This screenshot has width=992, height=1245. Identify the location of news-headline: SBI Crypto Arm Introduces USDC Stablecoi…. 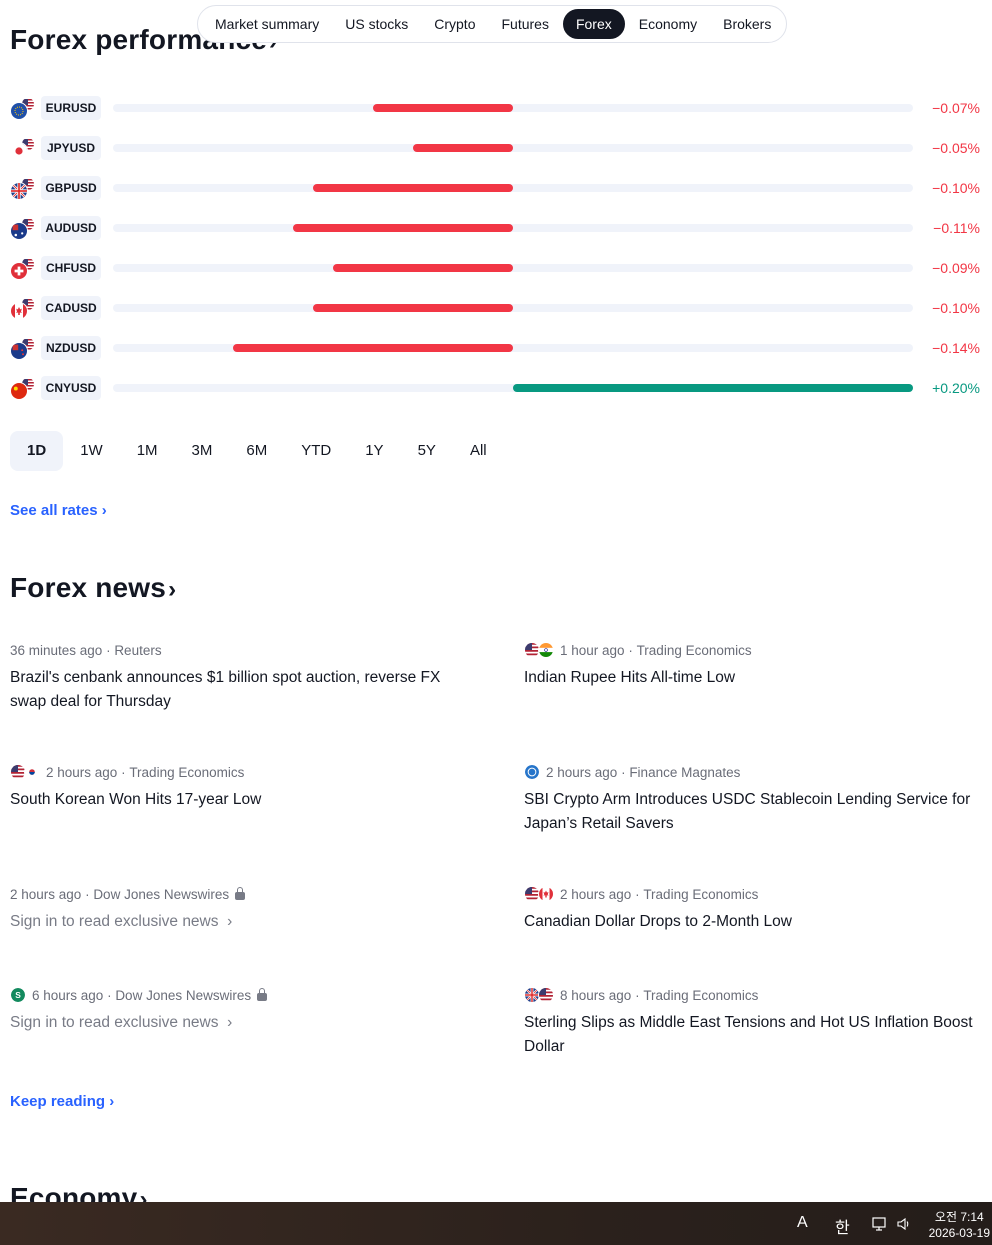
(754, 812).